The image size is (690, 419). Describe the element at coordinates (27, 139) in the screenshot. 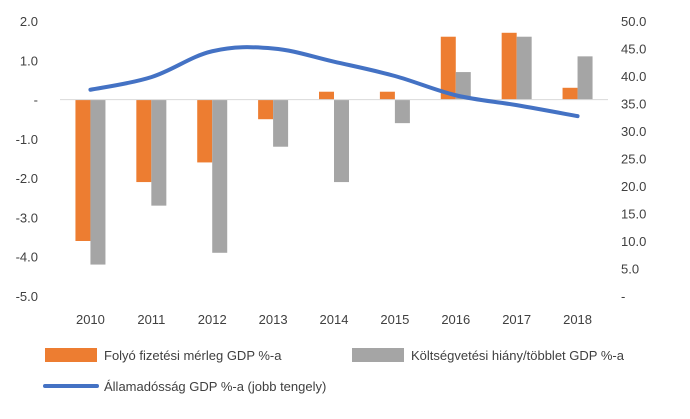

I see `y-left-tick-label: -1.0` at that location.